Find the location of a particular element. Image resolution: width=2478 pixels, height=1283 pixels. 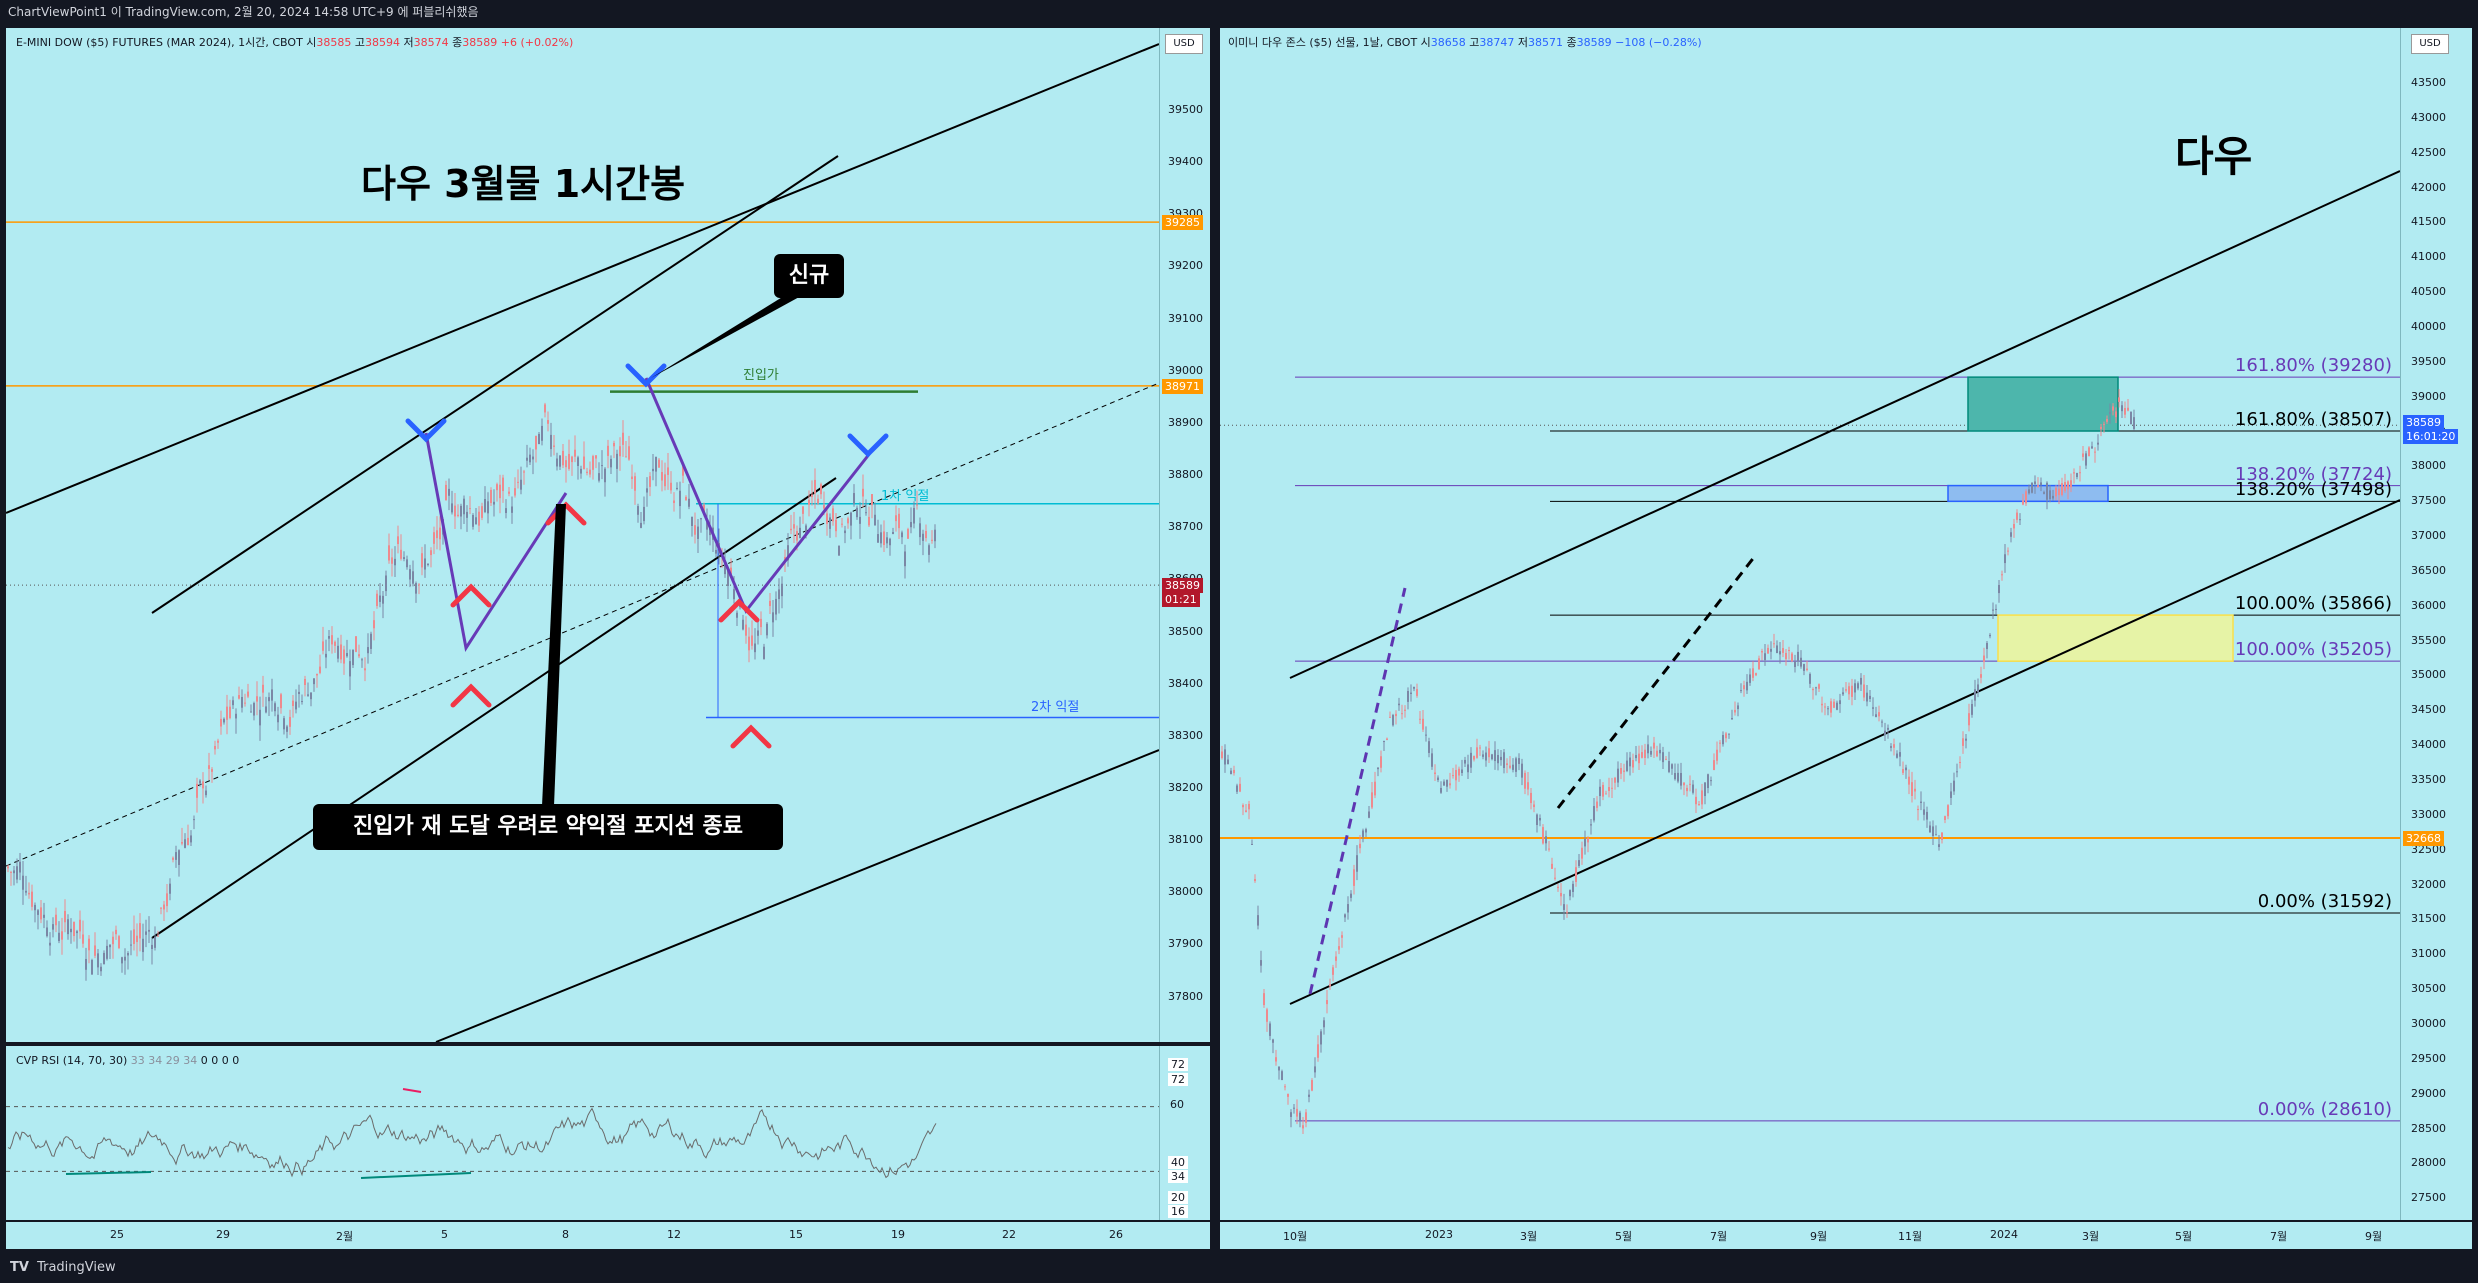

price-tick-label: 38800 is located at coordinates (1185, 475).